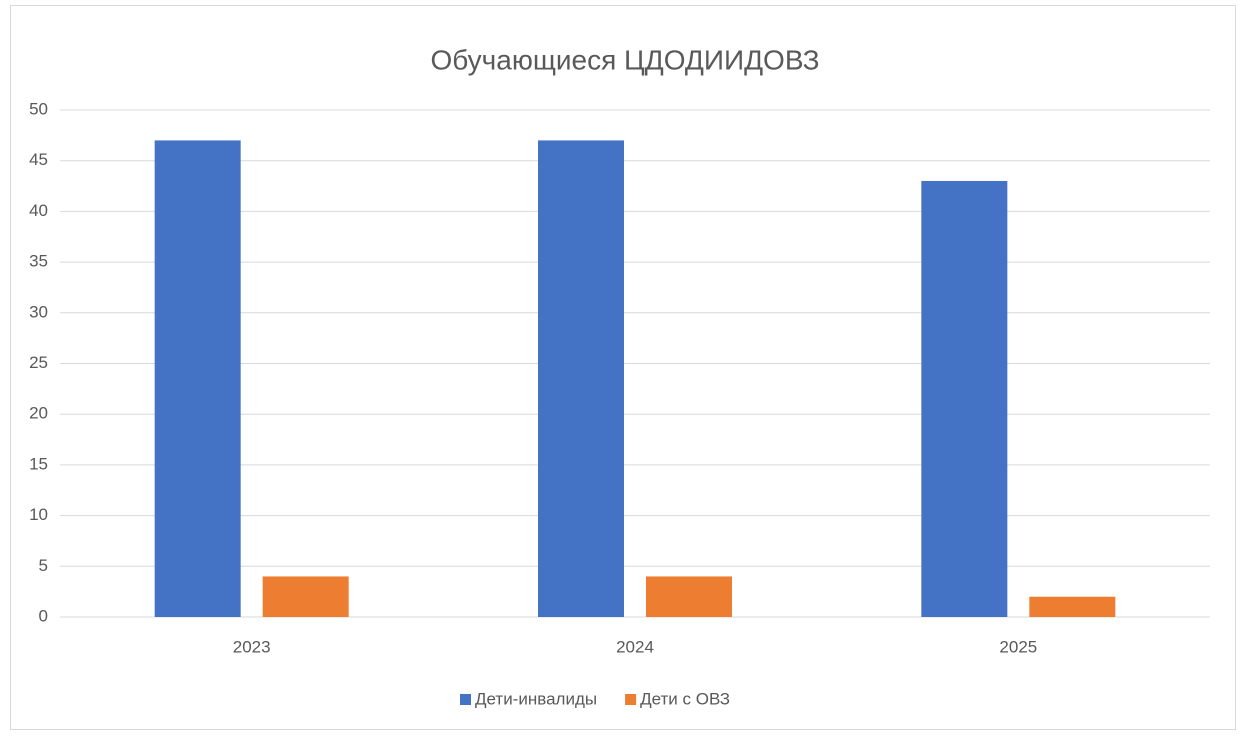 The image size is (1245, 736). Describe the element at coordinates (624, 59) in the screenshot. I see `chart-title: Обучающиеся ЦДОДИИДОВЗ` at that location.